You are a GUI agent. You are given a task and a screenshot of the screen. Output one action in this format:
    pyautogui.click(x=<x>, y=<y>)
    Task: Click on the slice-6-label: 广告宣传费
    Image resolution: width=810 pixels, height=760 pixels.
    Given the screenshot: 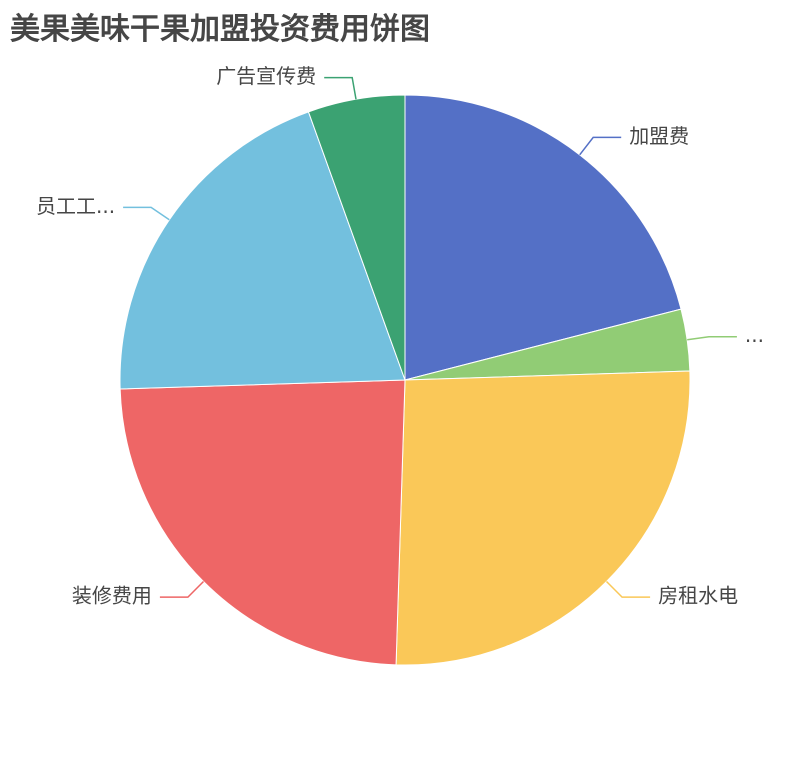 What is the action you would take?
    pyautogui.click(x=266, y=76)
    